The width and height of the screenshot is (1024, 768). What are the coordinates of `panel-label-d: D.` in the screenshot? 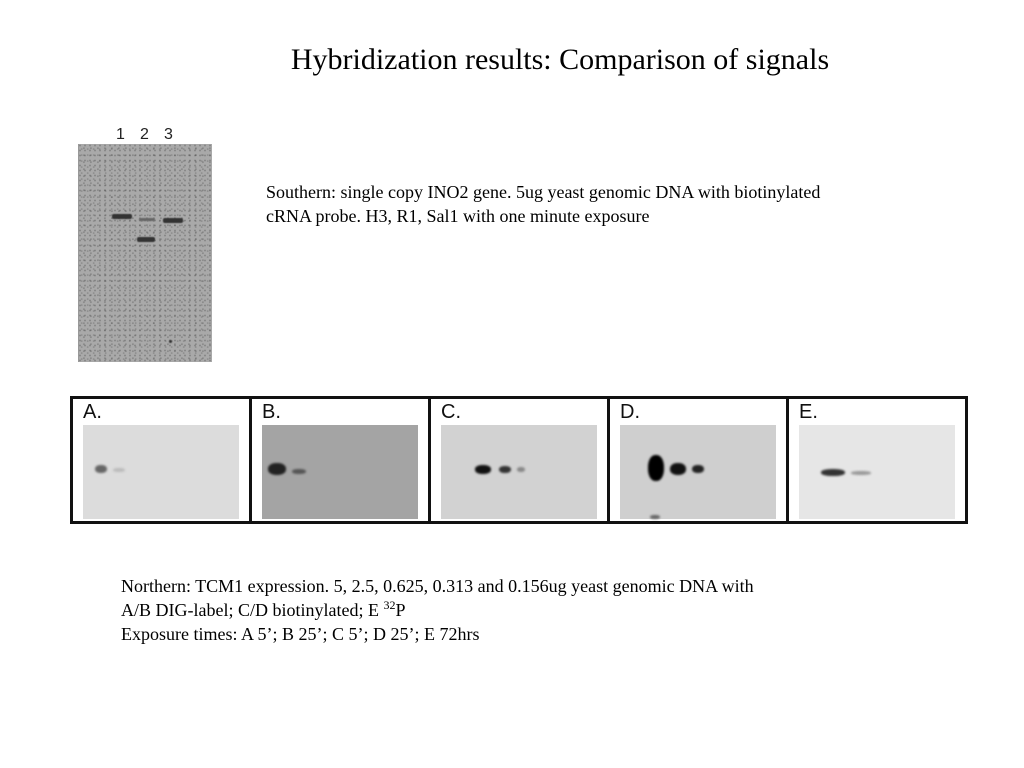 It's located at (630, 412).